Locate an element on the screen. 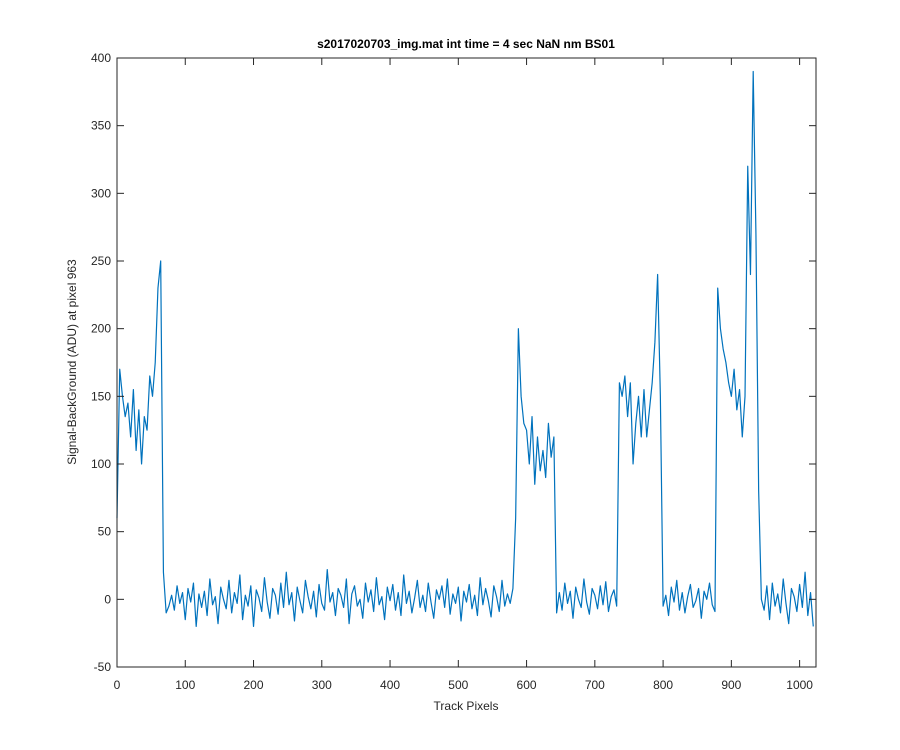 The image size is (900, 750). y-tick-label: 50 is located at coordinates (105, 532).